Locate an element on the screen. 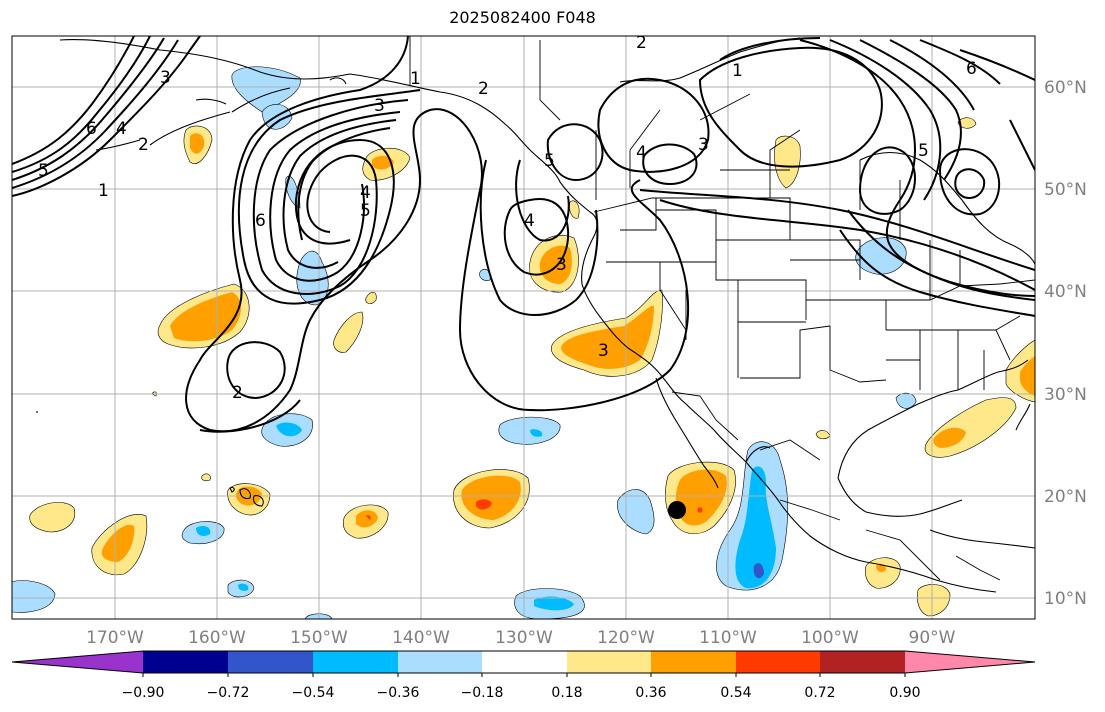 The width and height of the screenshot is (1105, 712). negative-anomaly-strong is located at coordinates (486, 516).